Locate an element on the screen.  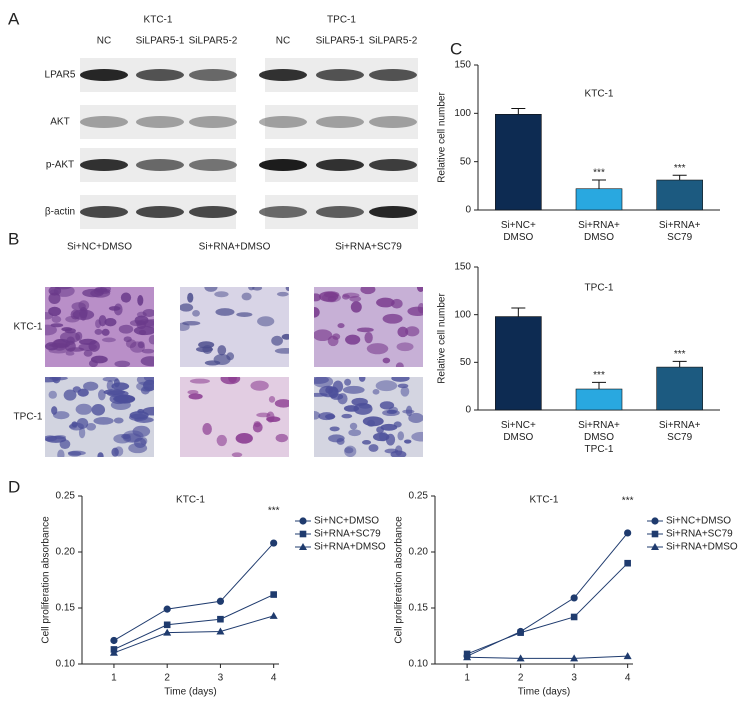
y-tick-label: 0.15 is located at coordinates (66, 608).